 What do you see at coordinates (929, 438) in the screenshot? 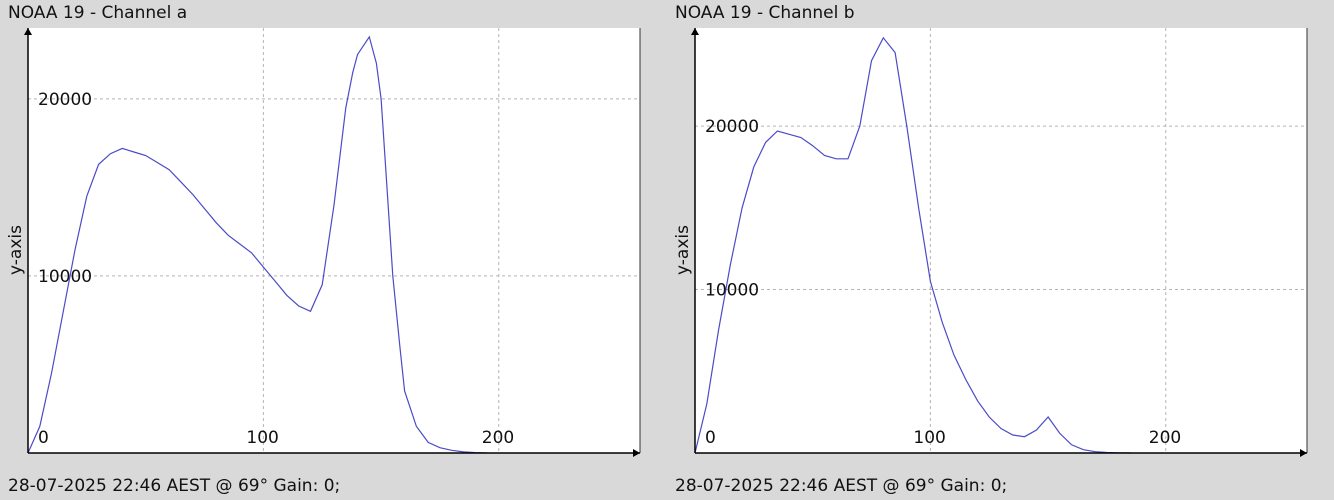
I see `x-tick-label-b: 100` at bounding box center [929, 438].